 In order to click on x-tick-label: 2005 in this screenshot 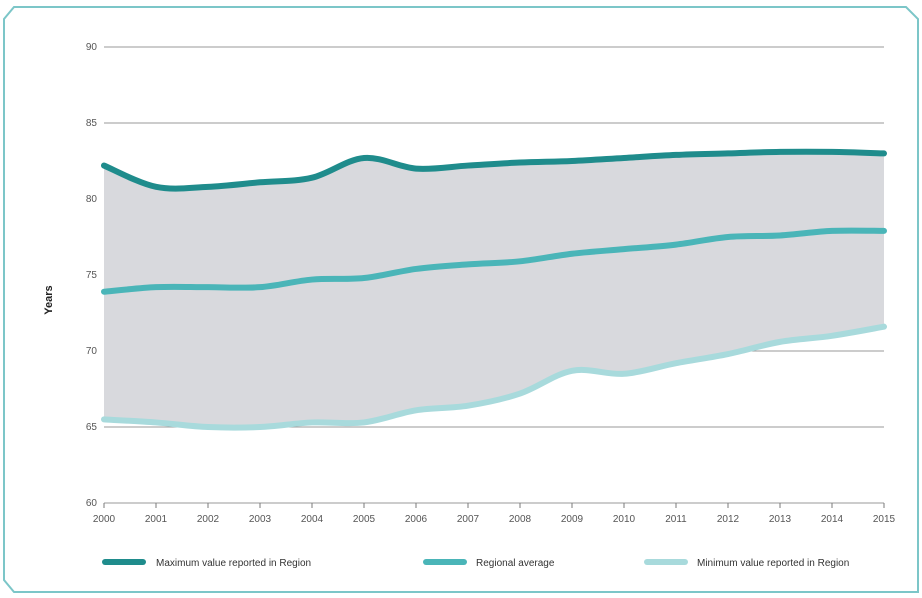, I will do `click(364, 519)`.